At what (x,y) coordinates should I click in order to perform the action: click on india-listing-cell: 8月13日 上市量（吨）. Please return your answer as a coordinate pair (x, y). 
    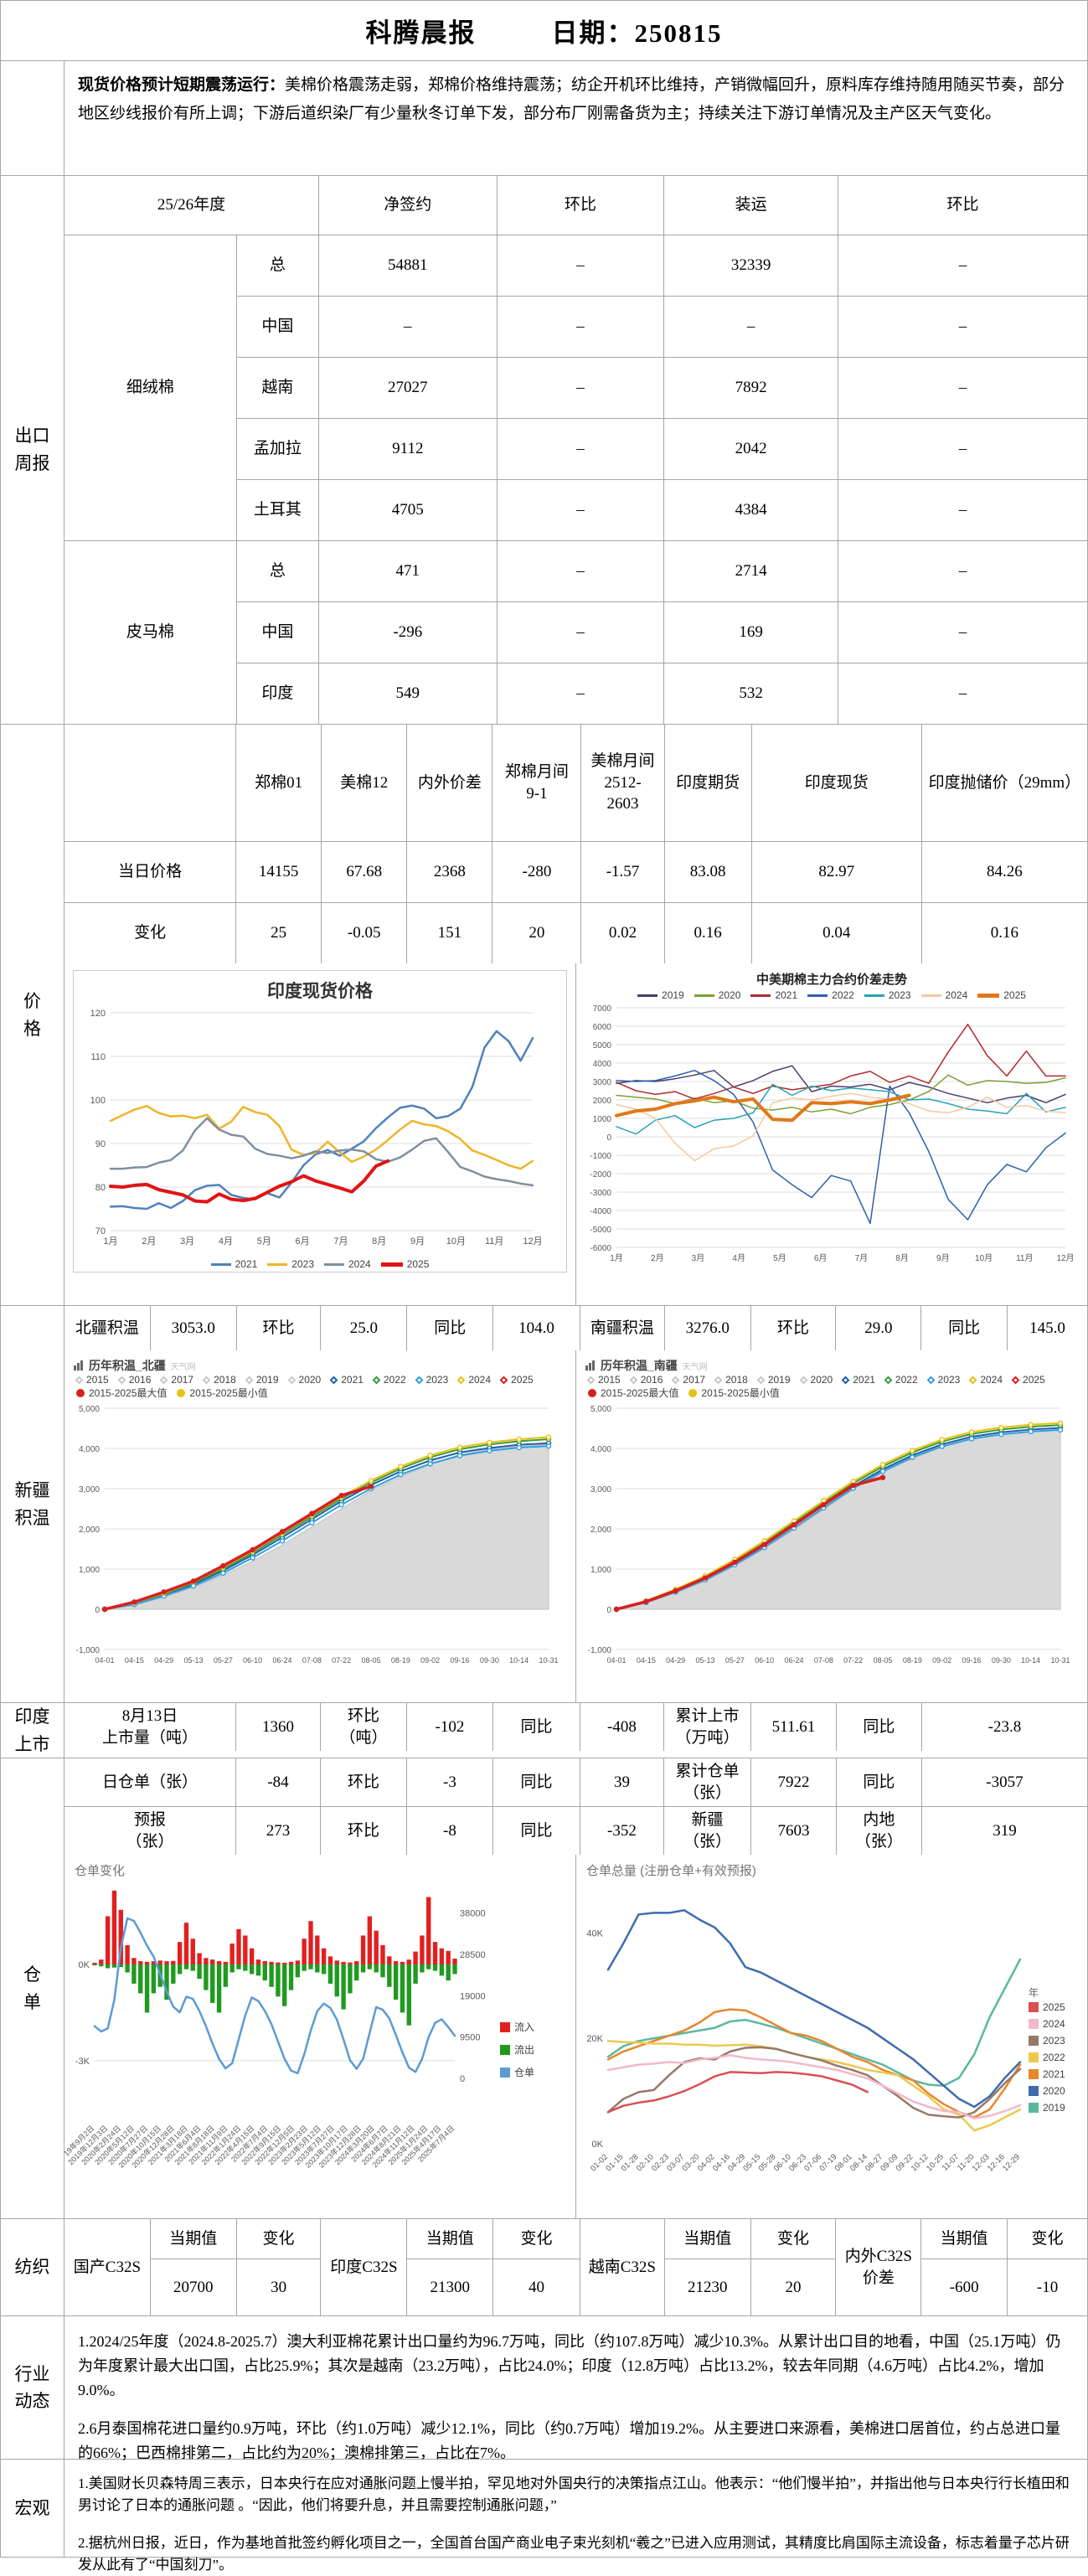
    Looking at the image, I should click on (149, 1727).